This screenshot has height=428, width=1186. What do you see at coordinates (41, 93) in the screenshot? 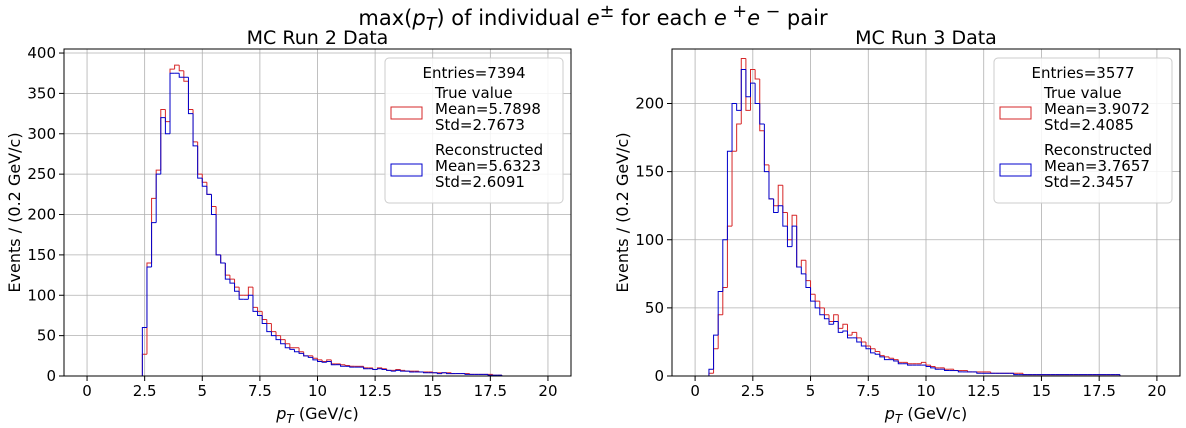
I see `y-tick-label: 350` at bounding box center [41, 93].